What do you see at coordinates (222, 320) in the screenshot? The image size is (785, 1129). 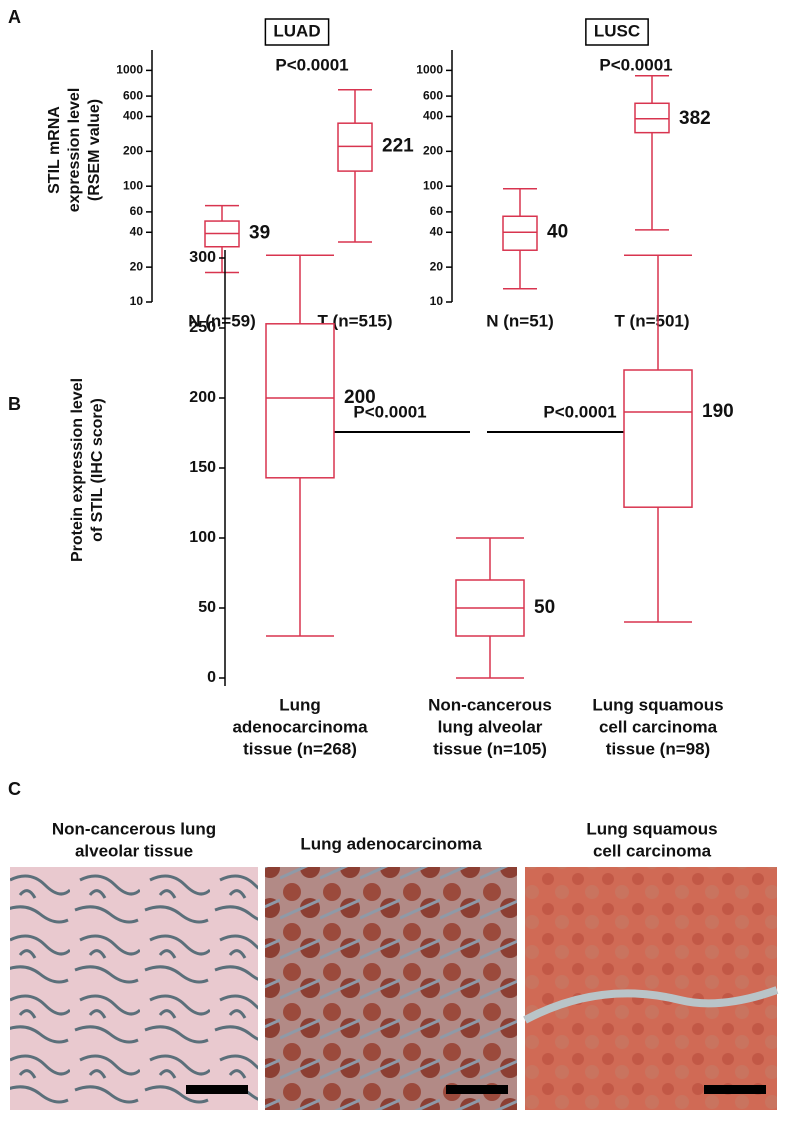 I see `x-tick-label: N (n=59)` at bounding box center [222, 320].